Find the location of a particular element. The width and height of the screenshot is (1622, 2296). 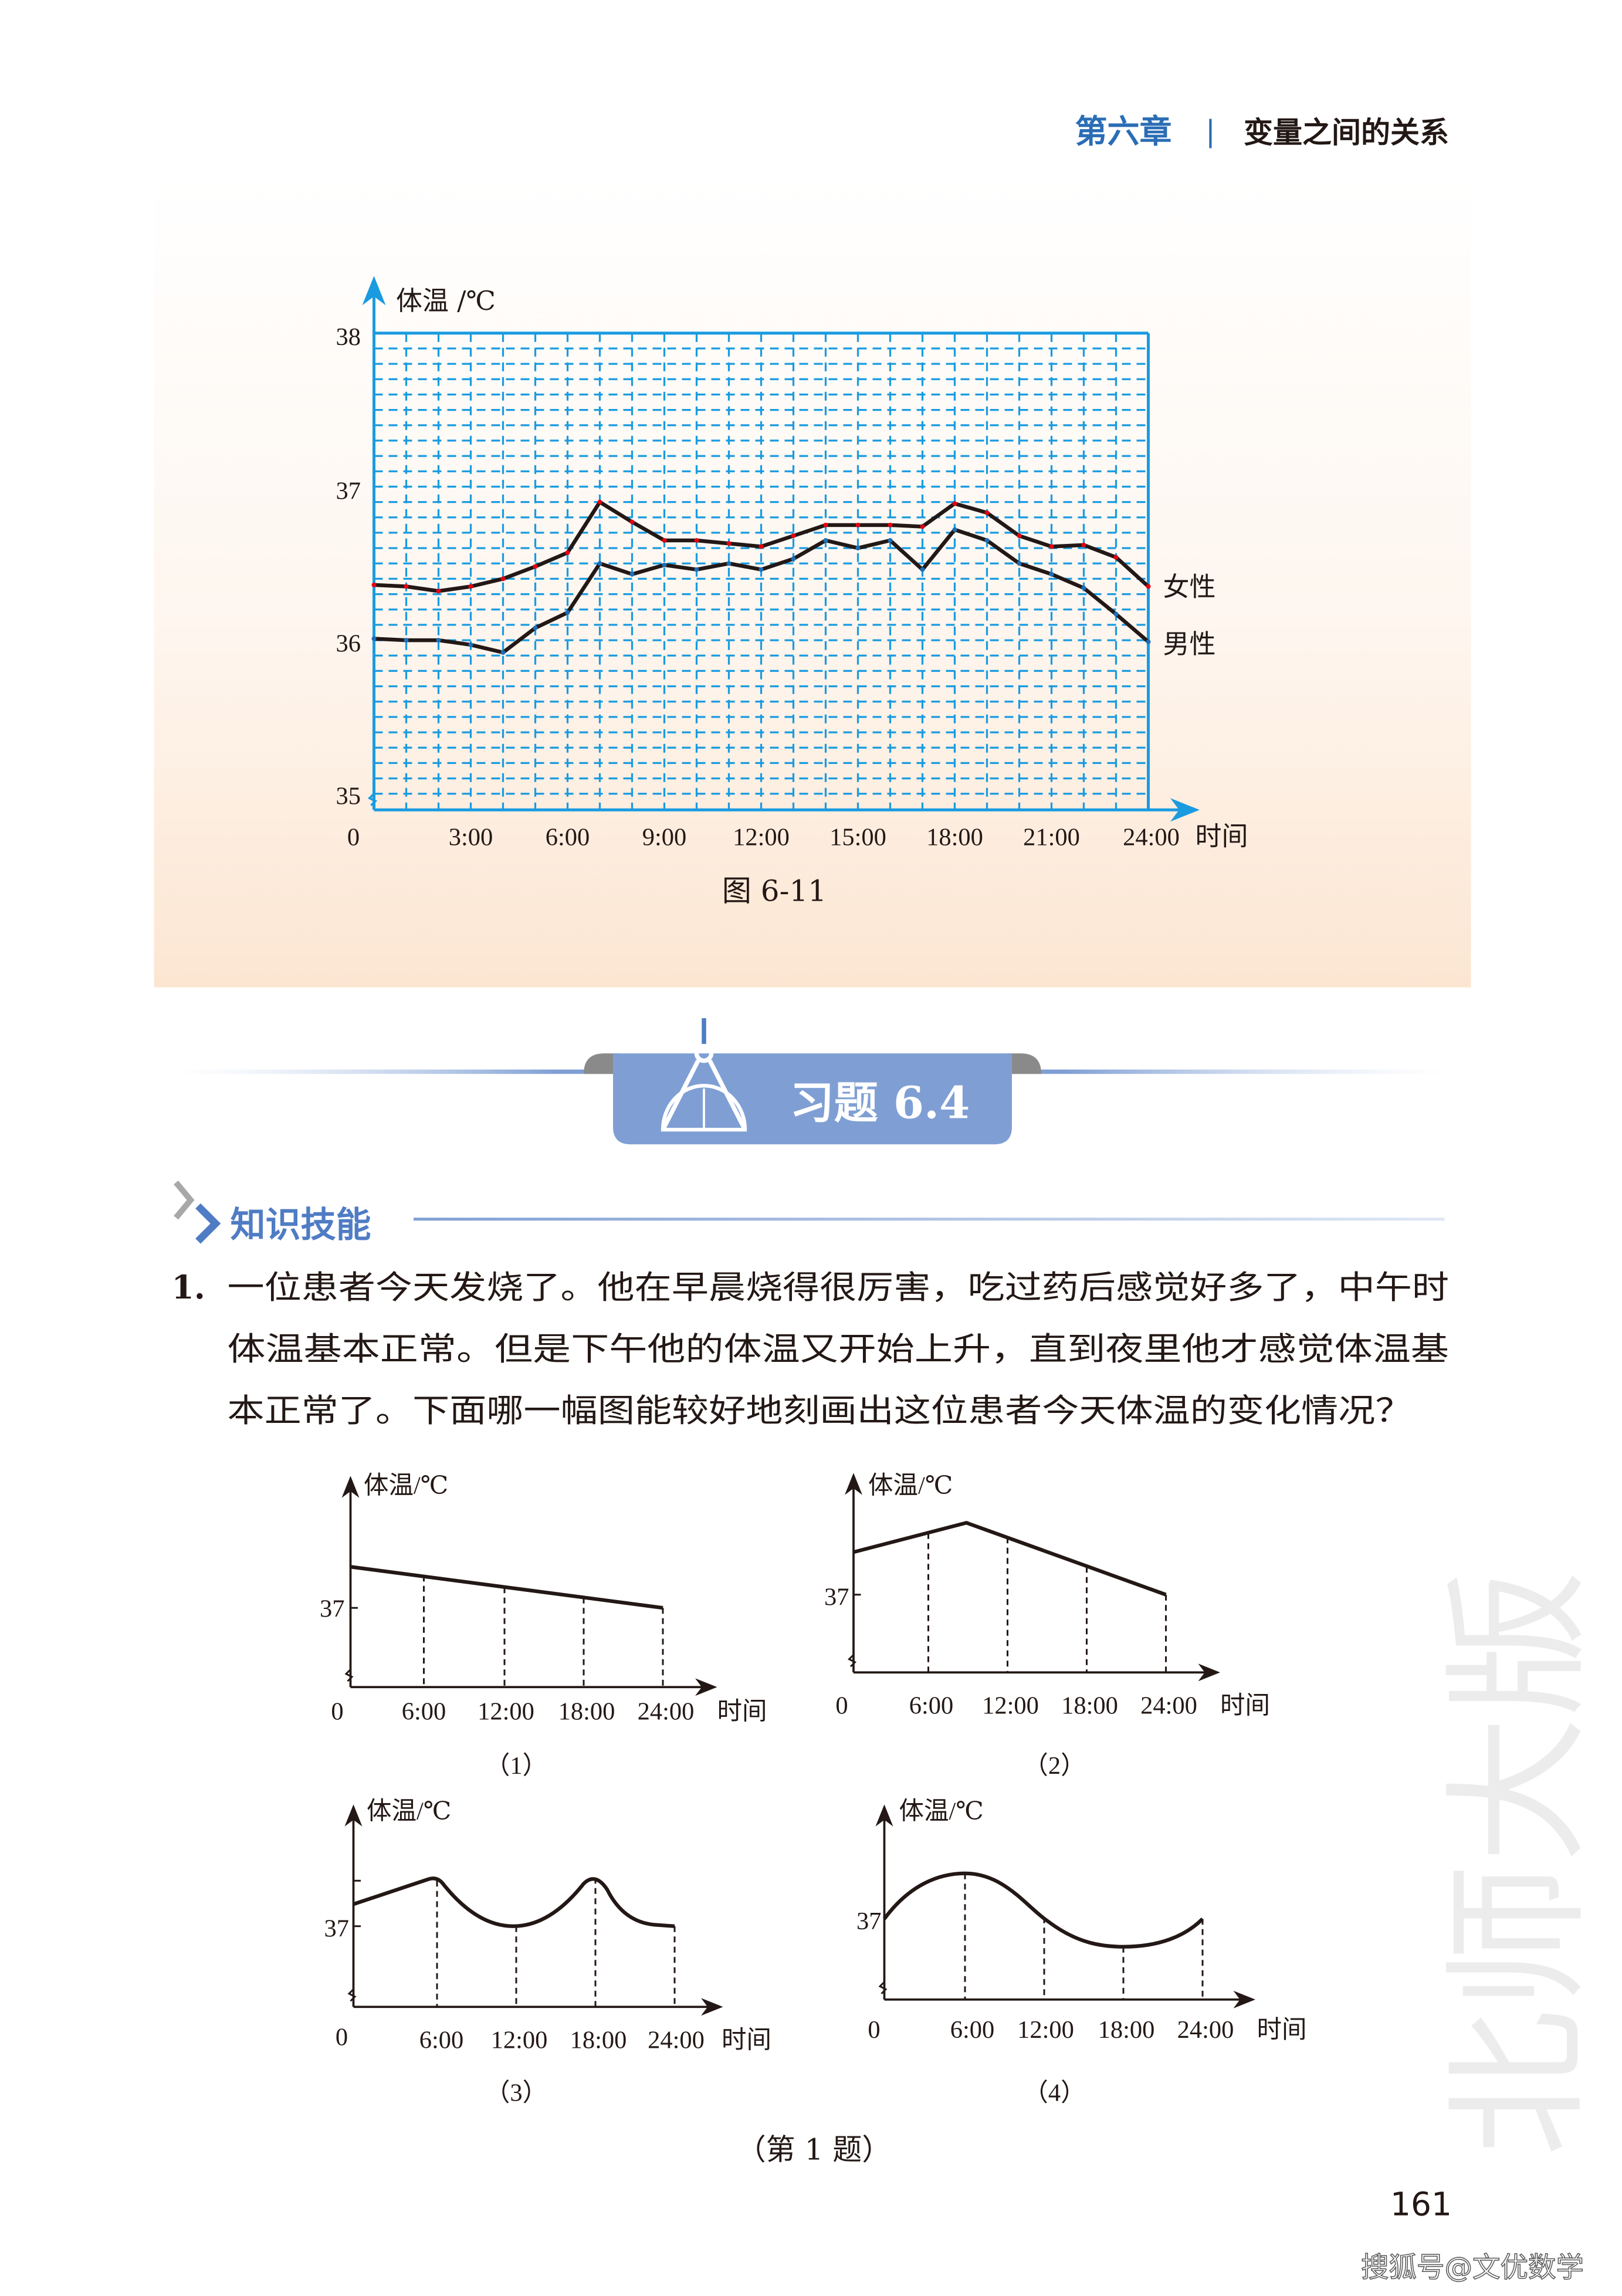

banner-ribbon is located at coordinates (813, 1099).